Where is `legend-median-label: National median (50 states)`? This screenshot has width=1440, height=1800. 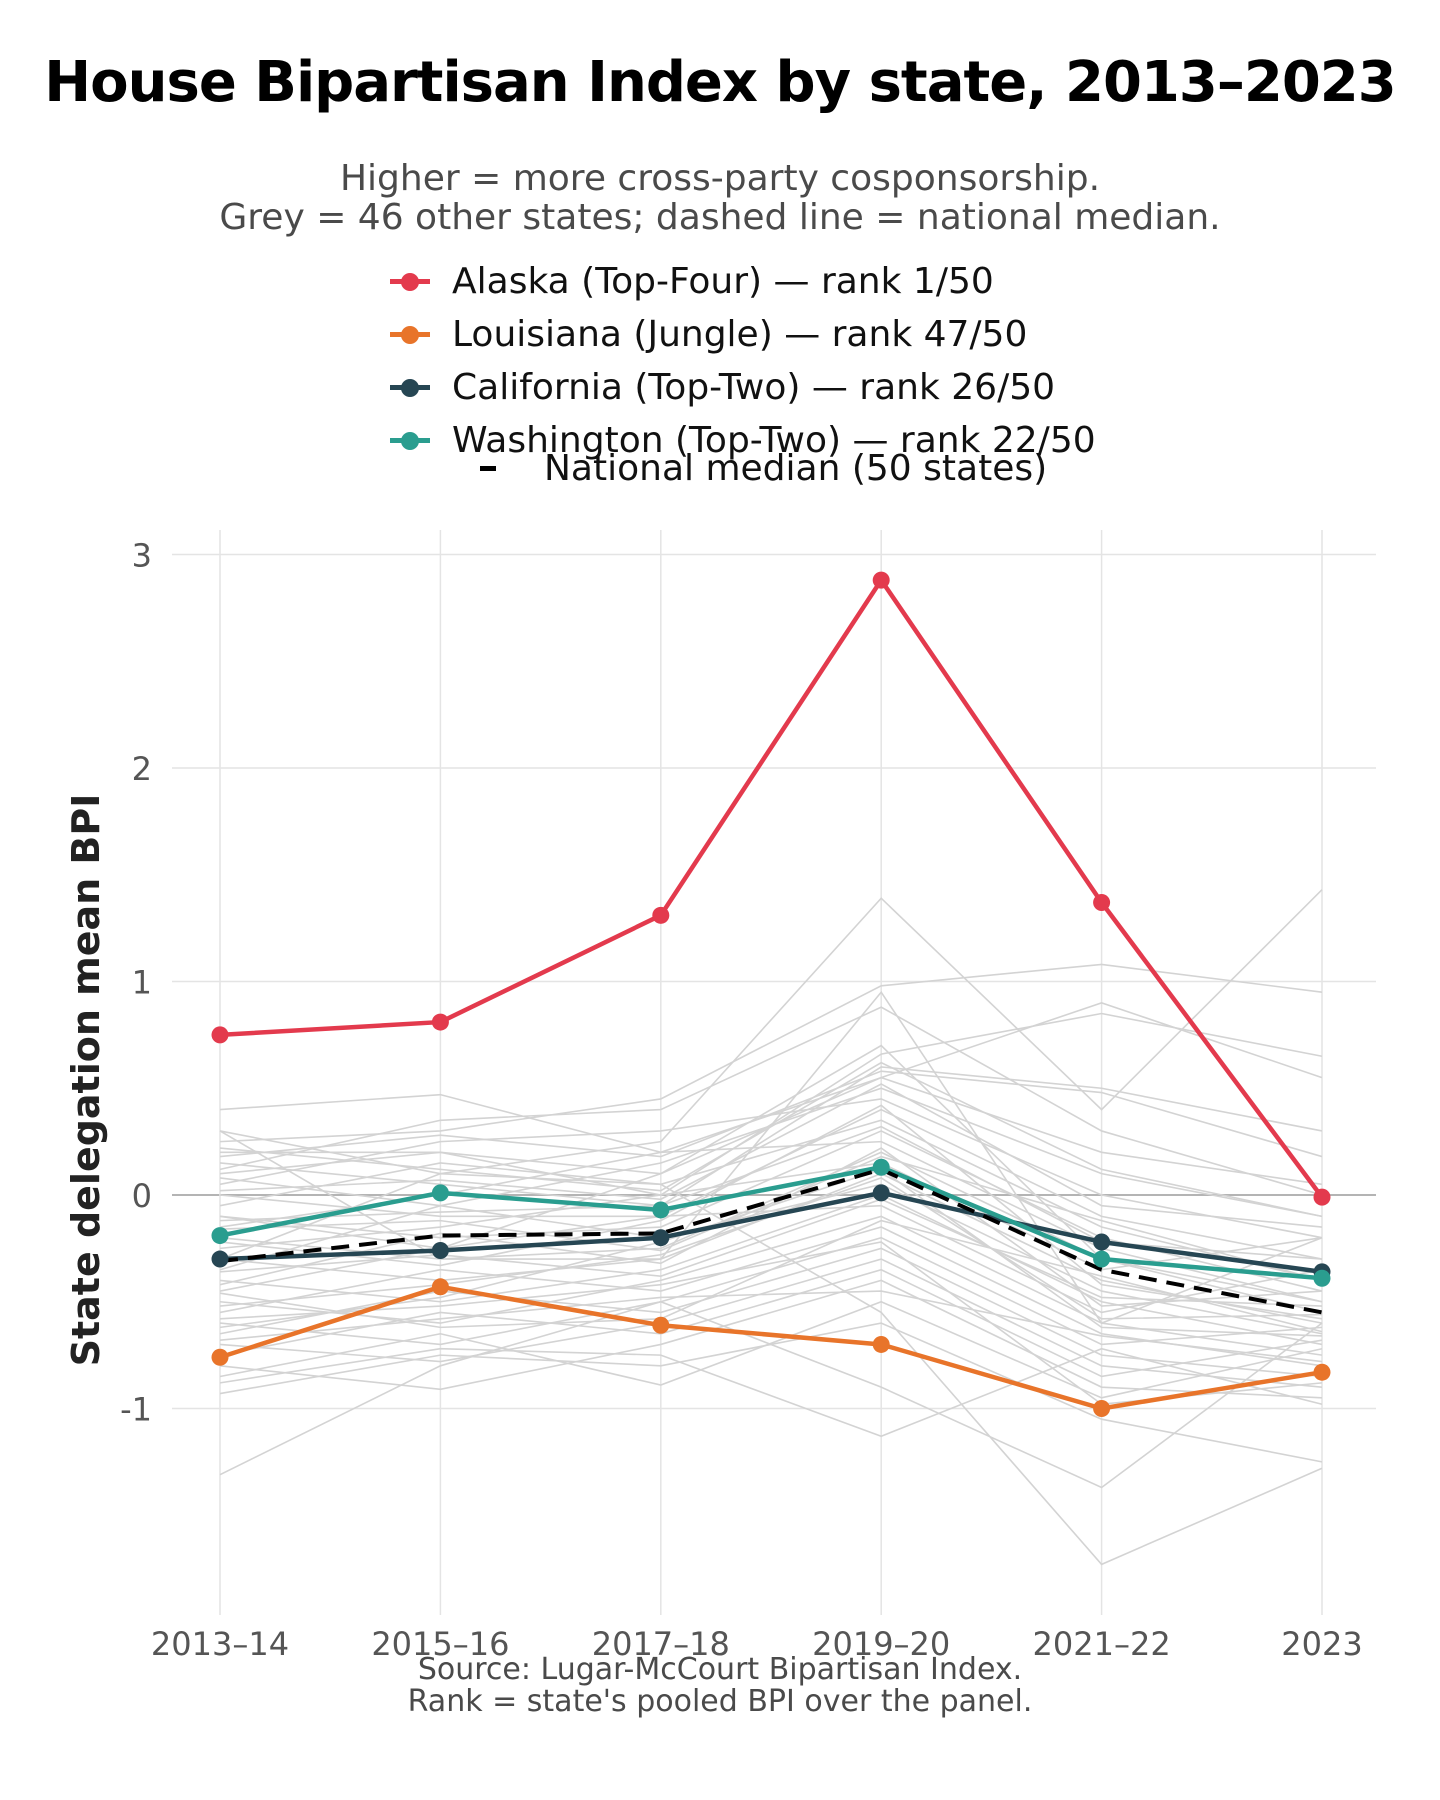 legend-median-label: National median (50 states) is located at coordinates (796, 468).